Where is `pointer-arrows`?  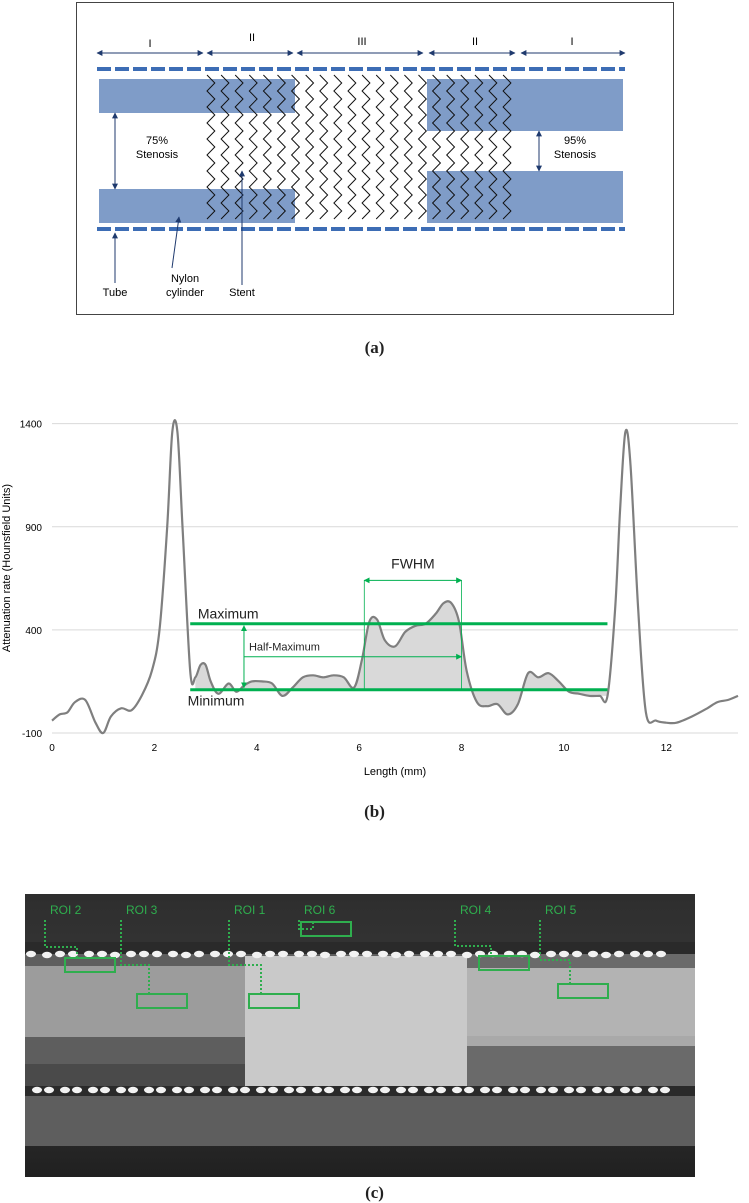 pointer-arrows is located at coordinates (178, 227).